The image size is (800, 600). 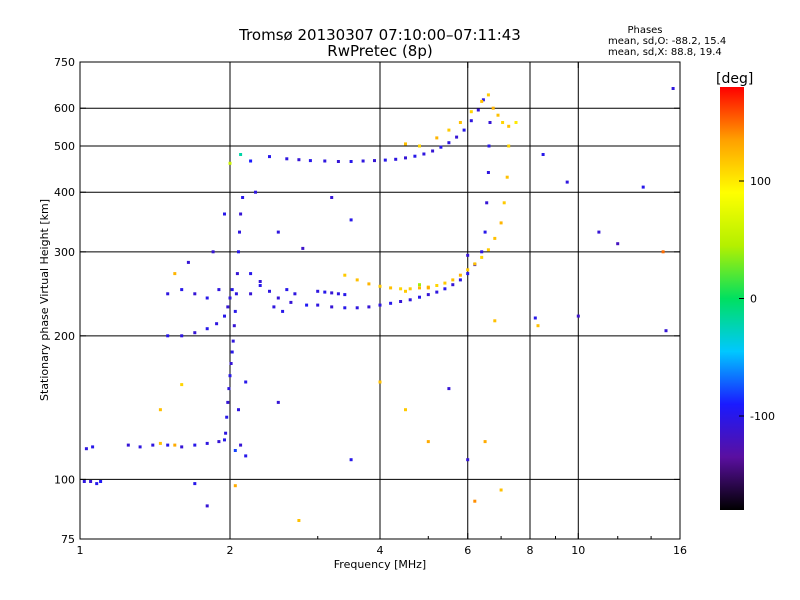 I want to click on colorbar-ticks: 100 0 -100, so click(x=757, y=299).